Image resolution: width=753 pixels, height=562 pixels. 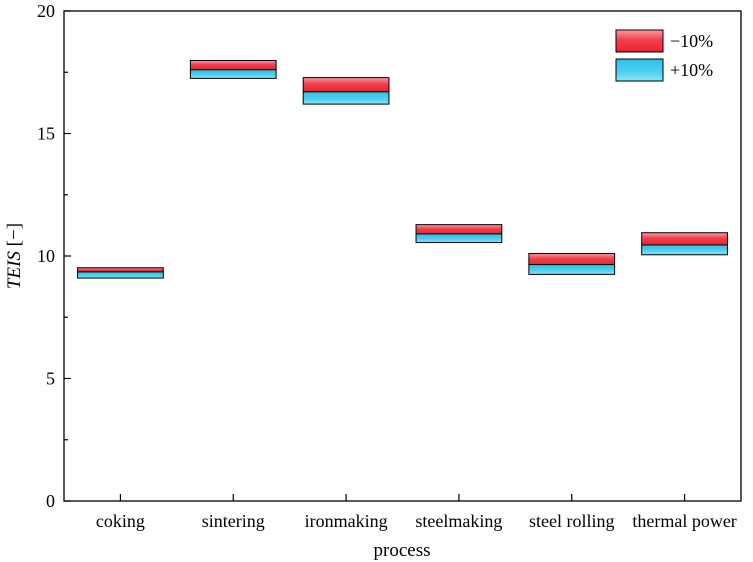 What do you see at coordinates (684, 239) in the screenshot?
I see `bar-minus10-thermal-power` at bounding box center [684, 239].